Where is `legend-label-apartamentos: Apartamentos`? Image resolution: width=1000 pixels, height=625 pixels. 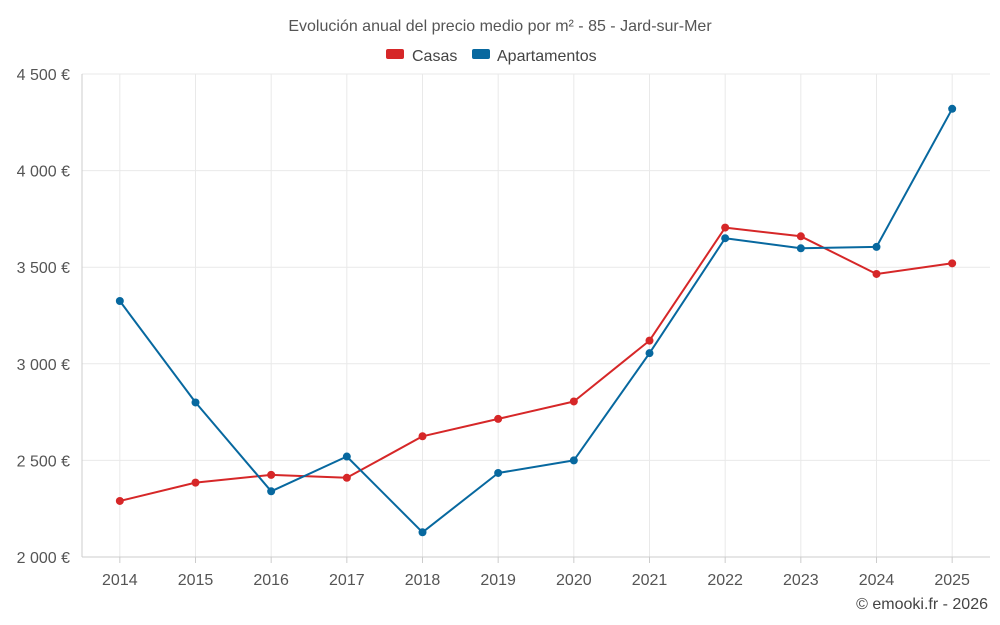 legend-label-apartamentos: Apartamentos is located at coordinates (547, 56).